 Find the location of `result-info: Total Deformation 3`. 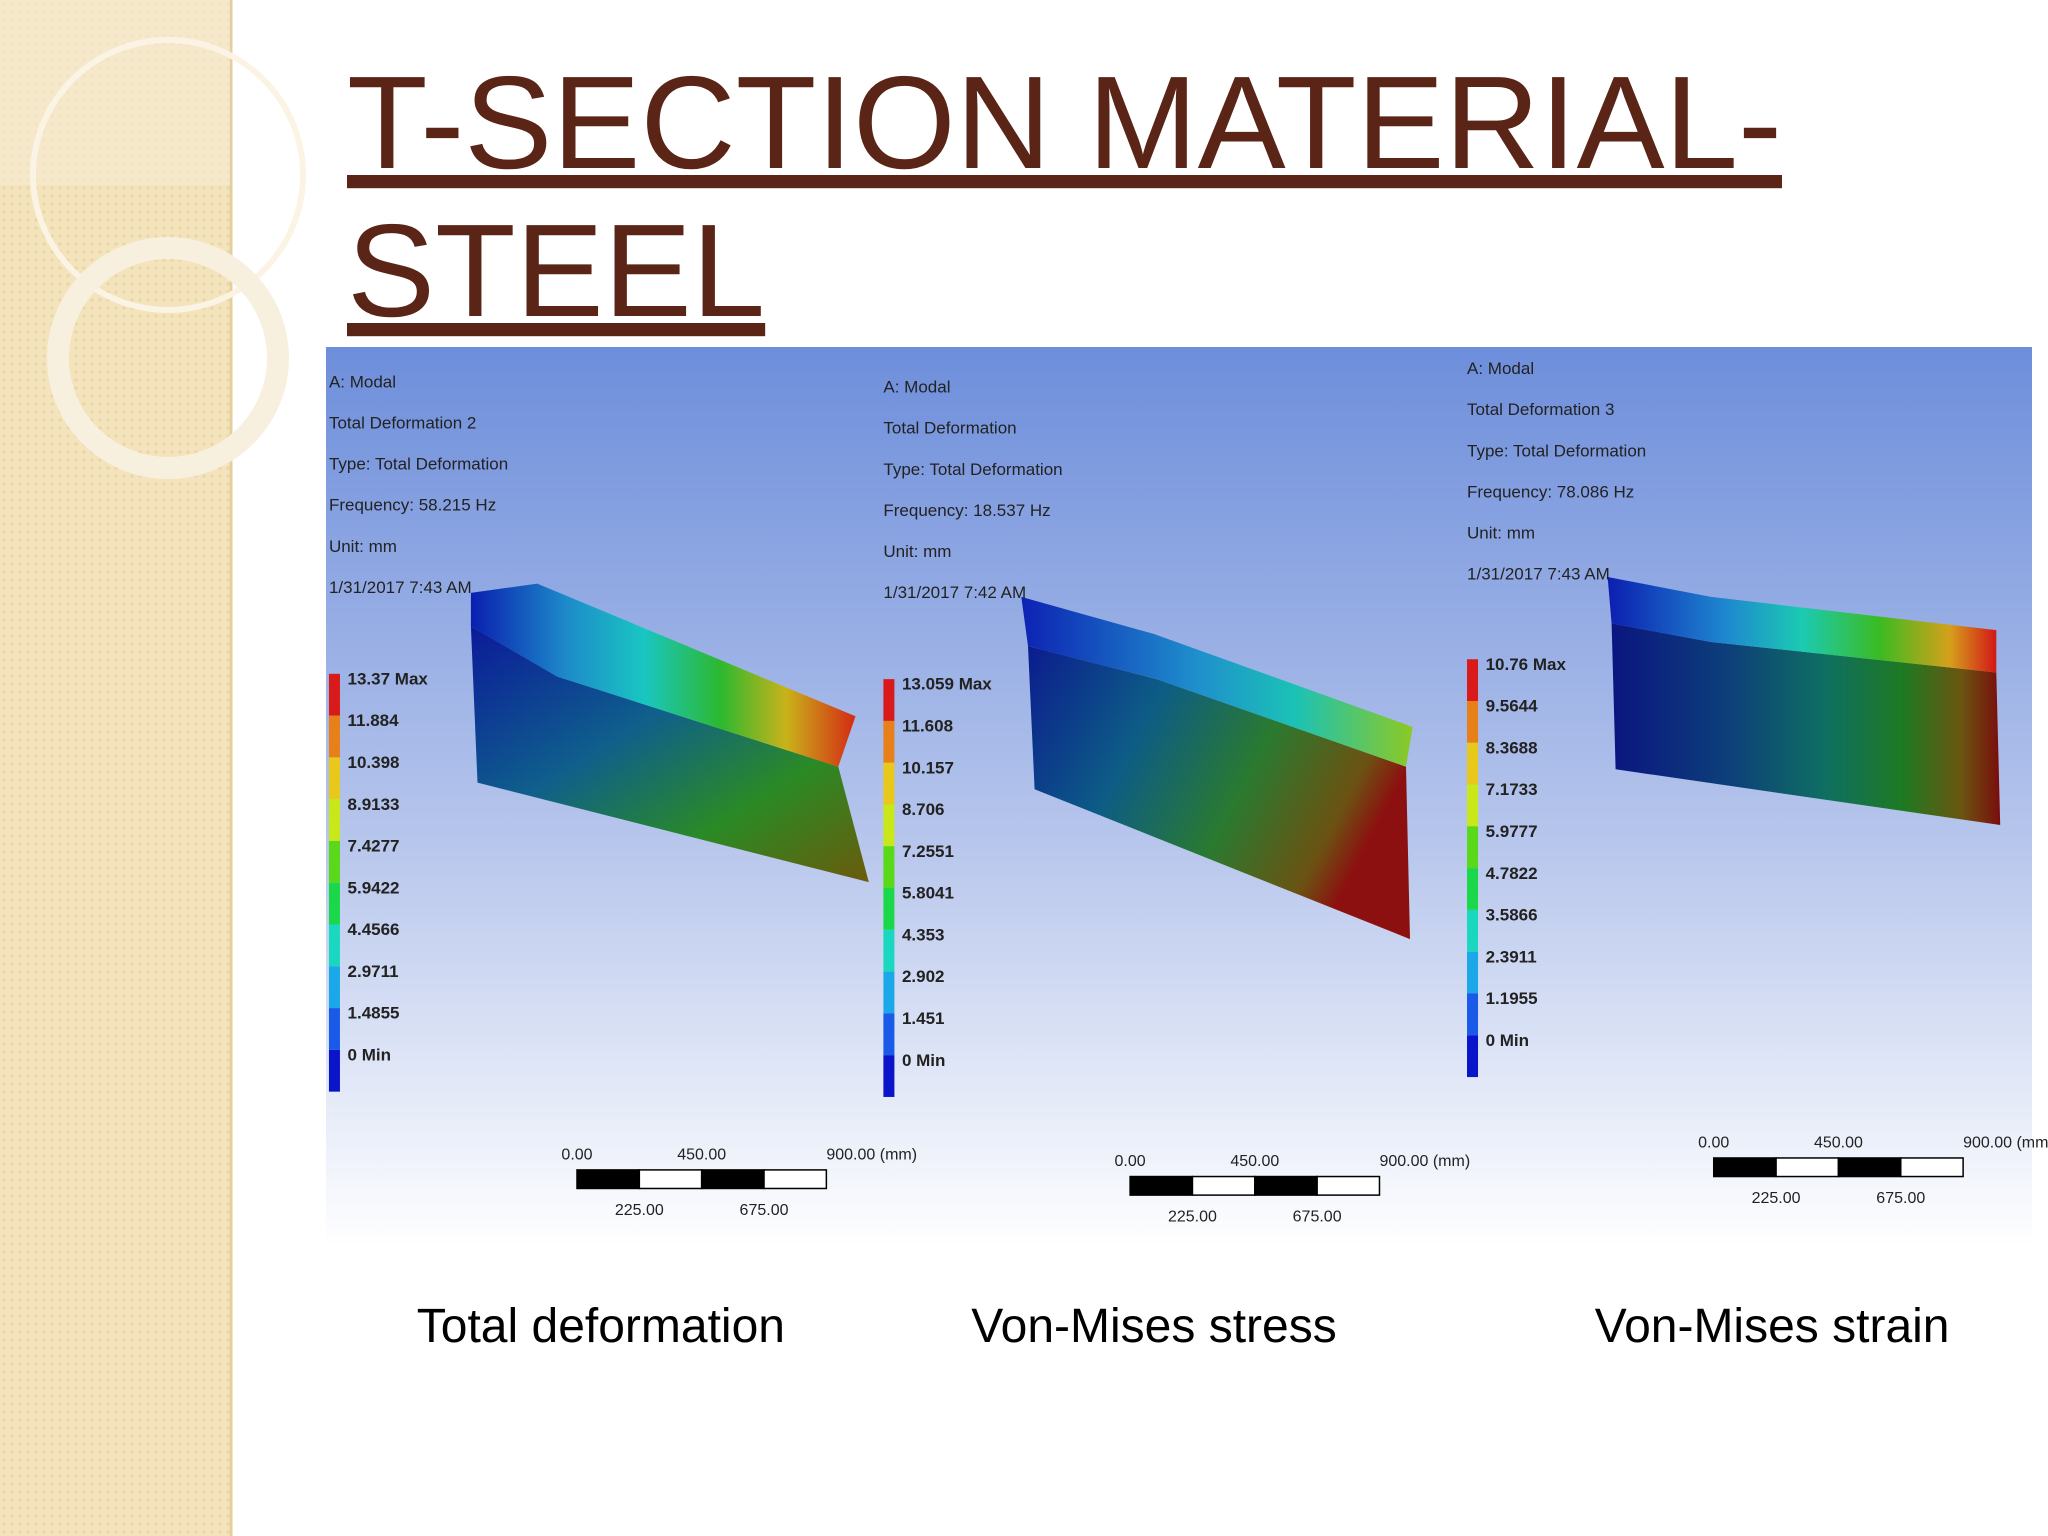

result-info: Total Deformation 3 is located at coordinates (1540, 409).